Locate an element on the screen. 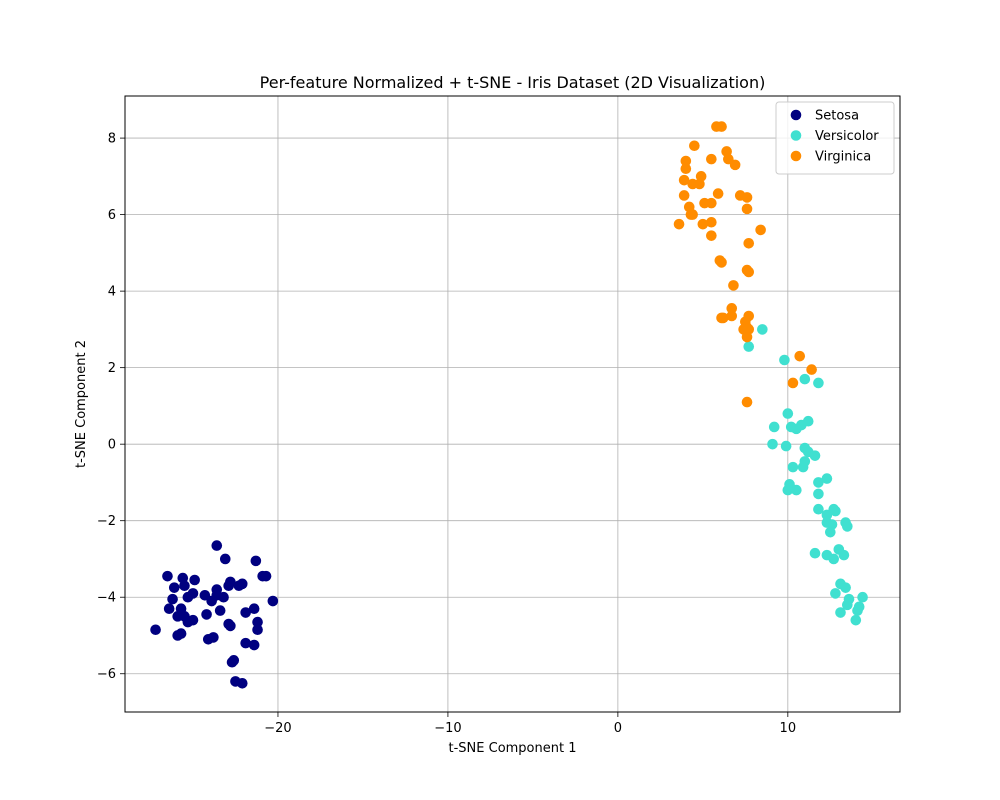 This screenshot has width=1000, height=800. legend-box is located at coordinates (835, 138).